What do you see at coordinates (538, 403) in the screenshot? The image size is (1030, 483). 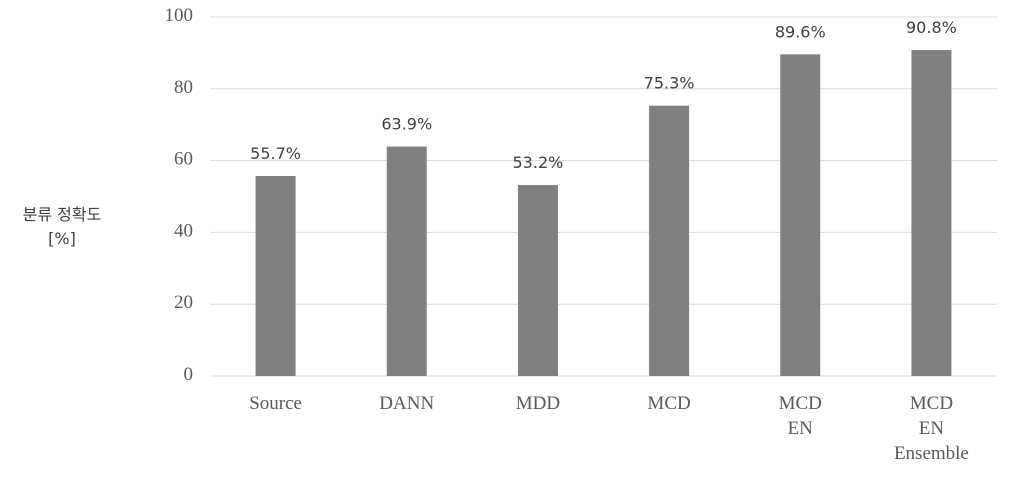 I see `x-tick-label: MDD` at bounding box center [538, 403].